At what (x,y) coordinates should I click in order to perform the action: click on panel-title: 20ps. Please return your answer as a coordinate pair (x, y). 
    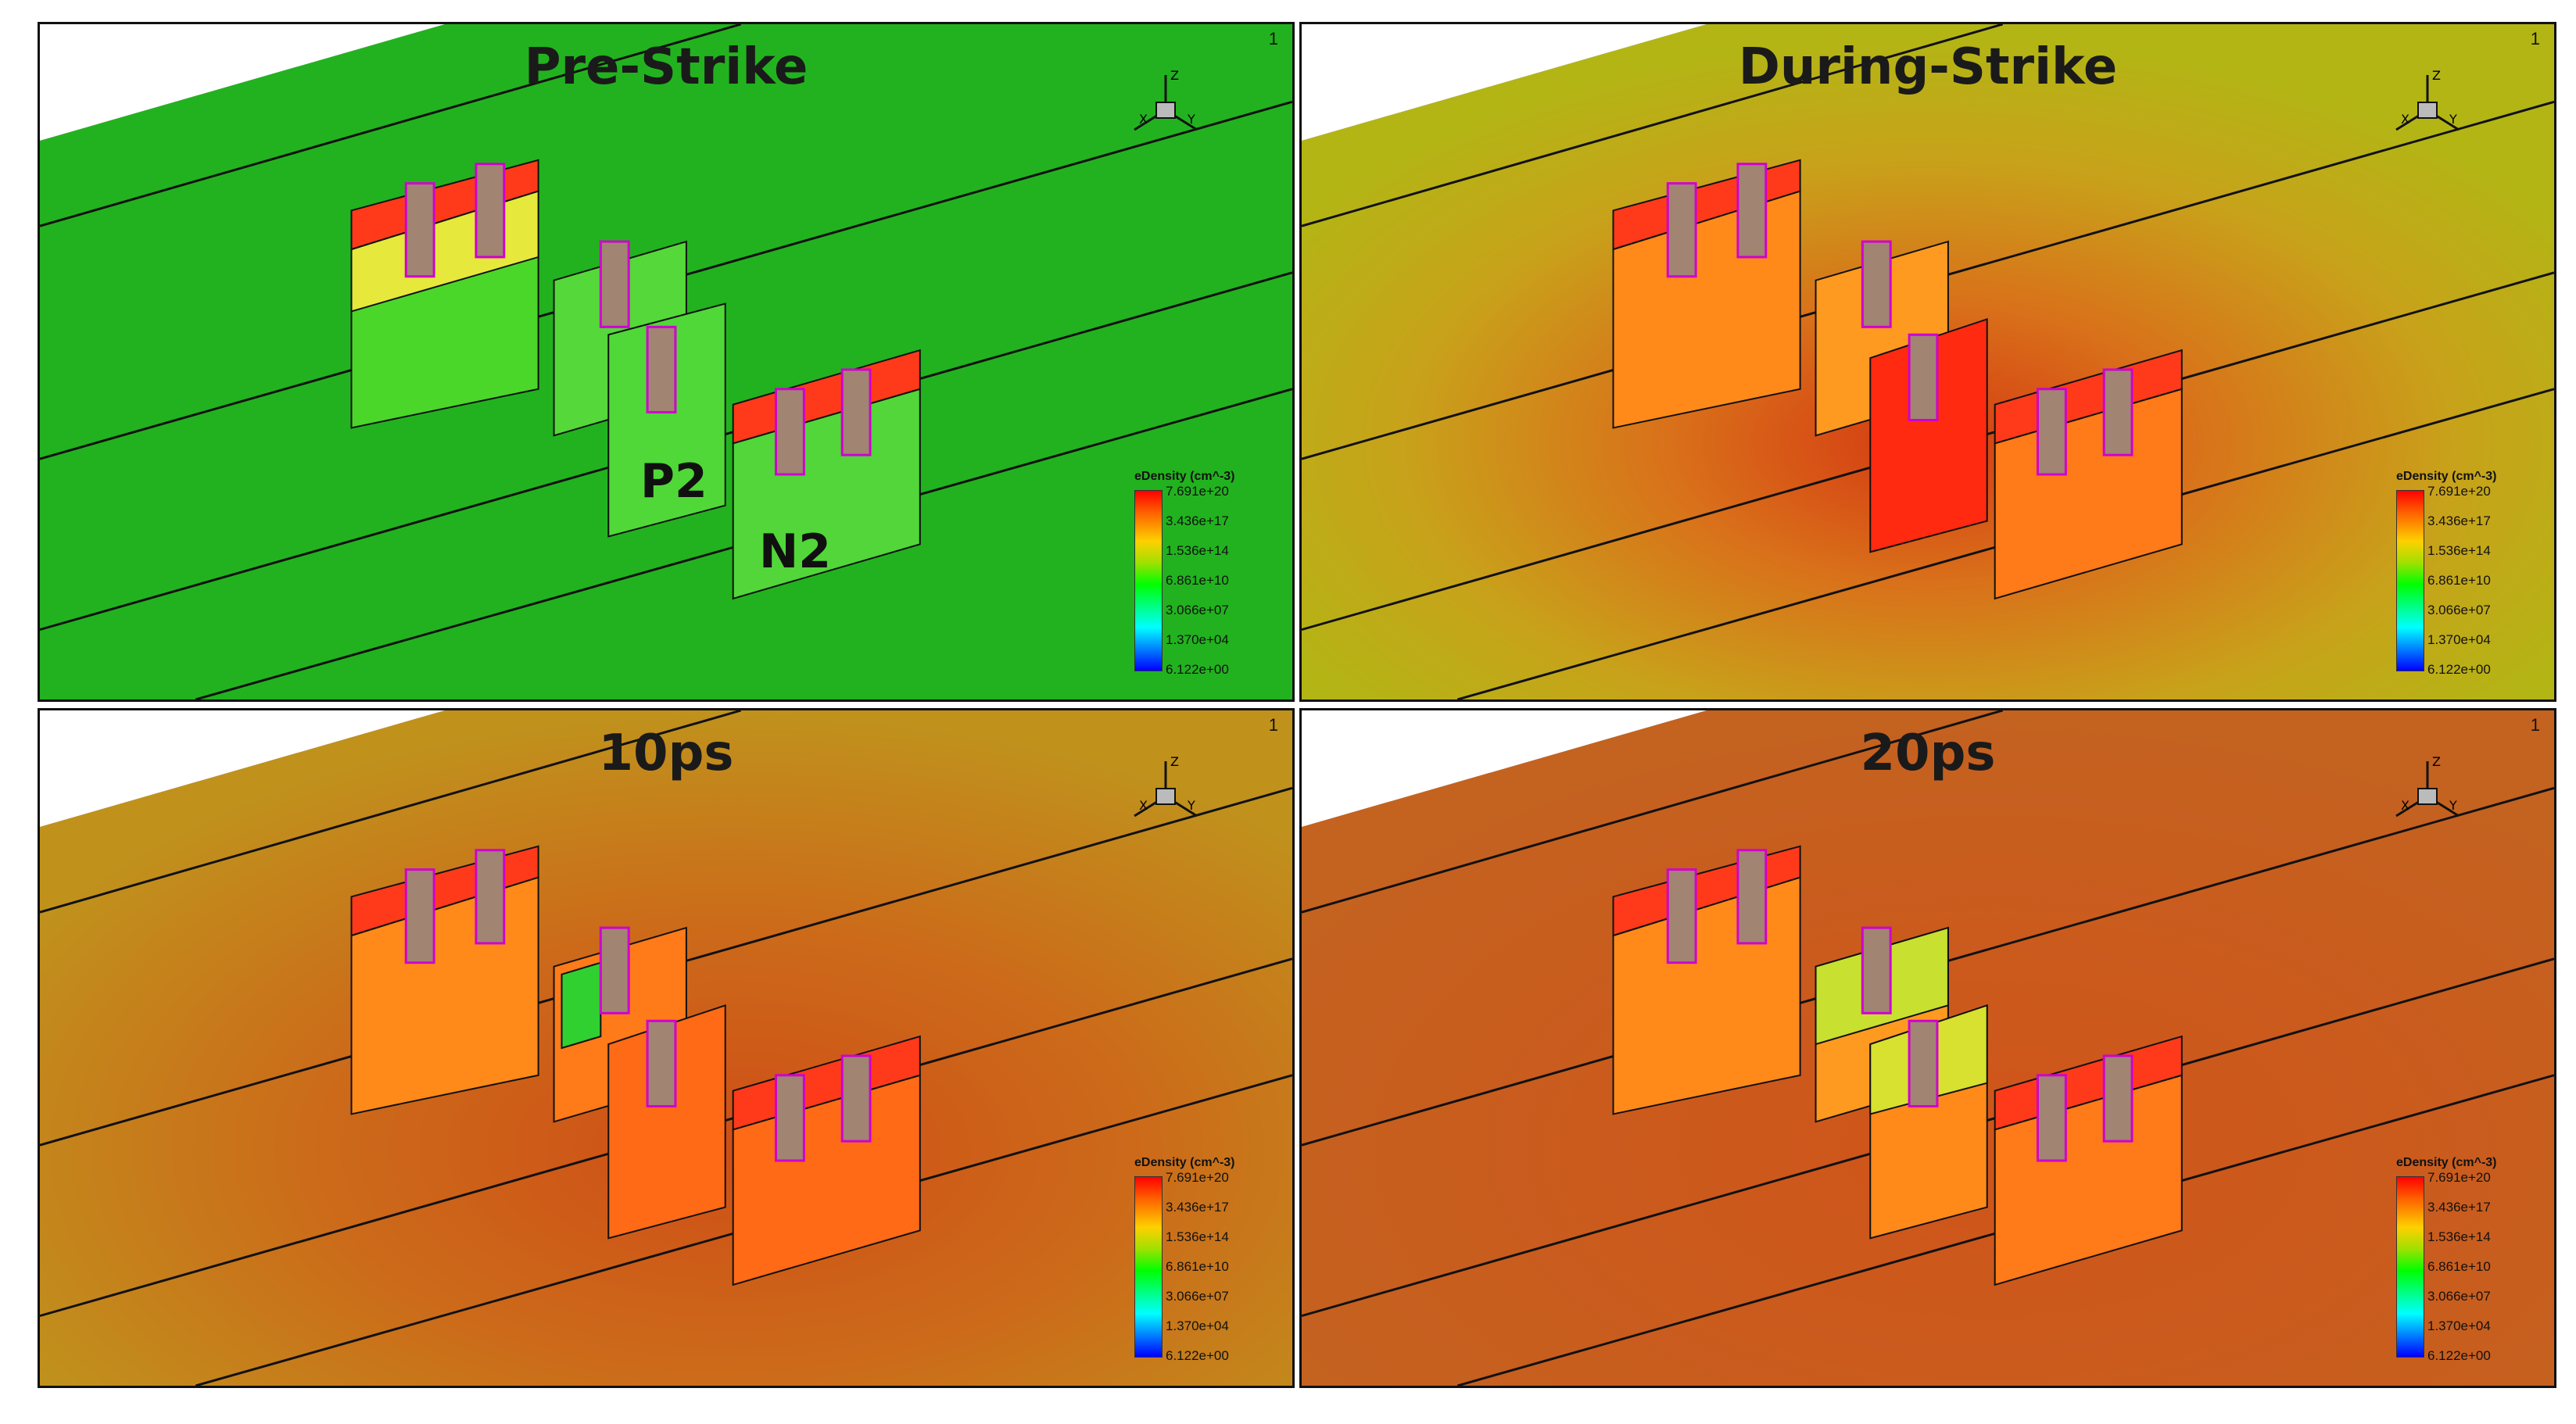
    Looking at the image, I should click on (1928, 753).